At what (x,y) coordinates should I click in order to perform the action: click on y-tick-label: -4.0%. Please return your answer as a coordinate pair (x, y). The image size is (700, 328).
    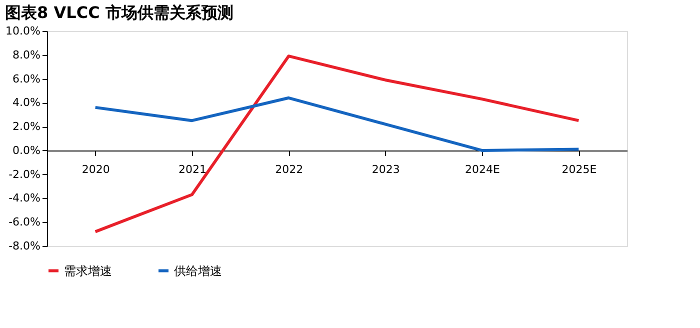
    Looking at the image, I should click on (24, 198).